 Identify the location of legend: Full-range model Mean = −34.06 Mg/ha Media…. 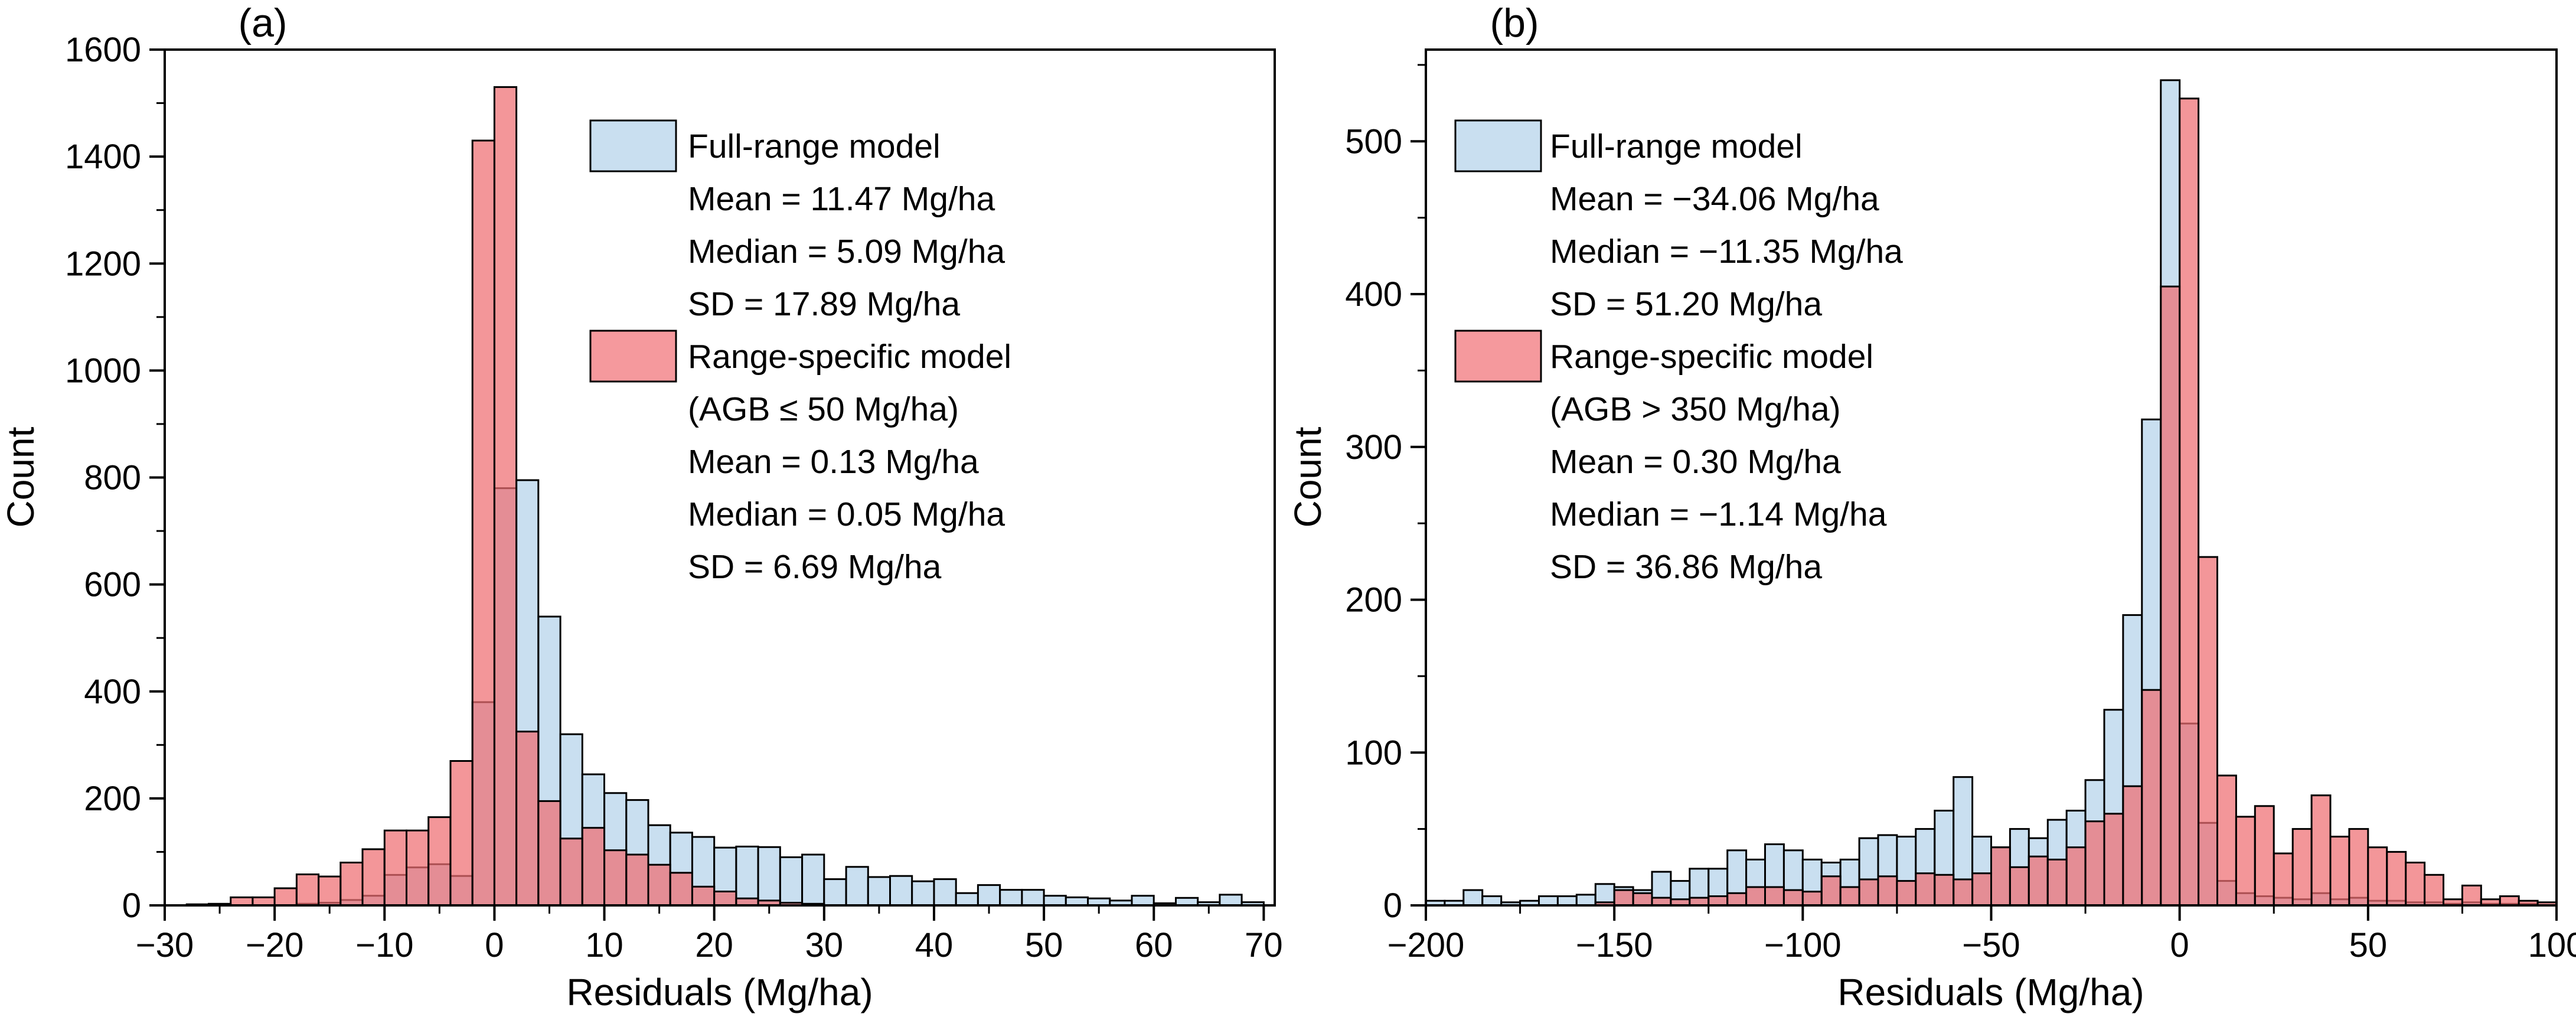
(1678, 352).